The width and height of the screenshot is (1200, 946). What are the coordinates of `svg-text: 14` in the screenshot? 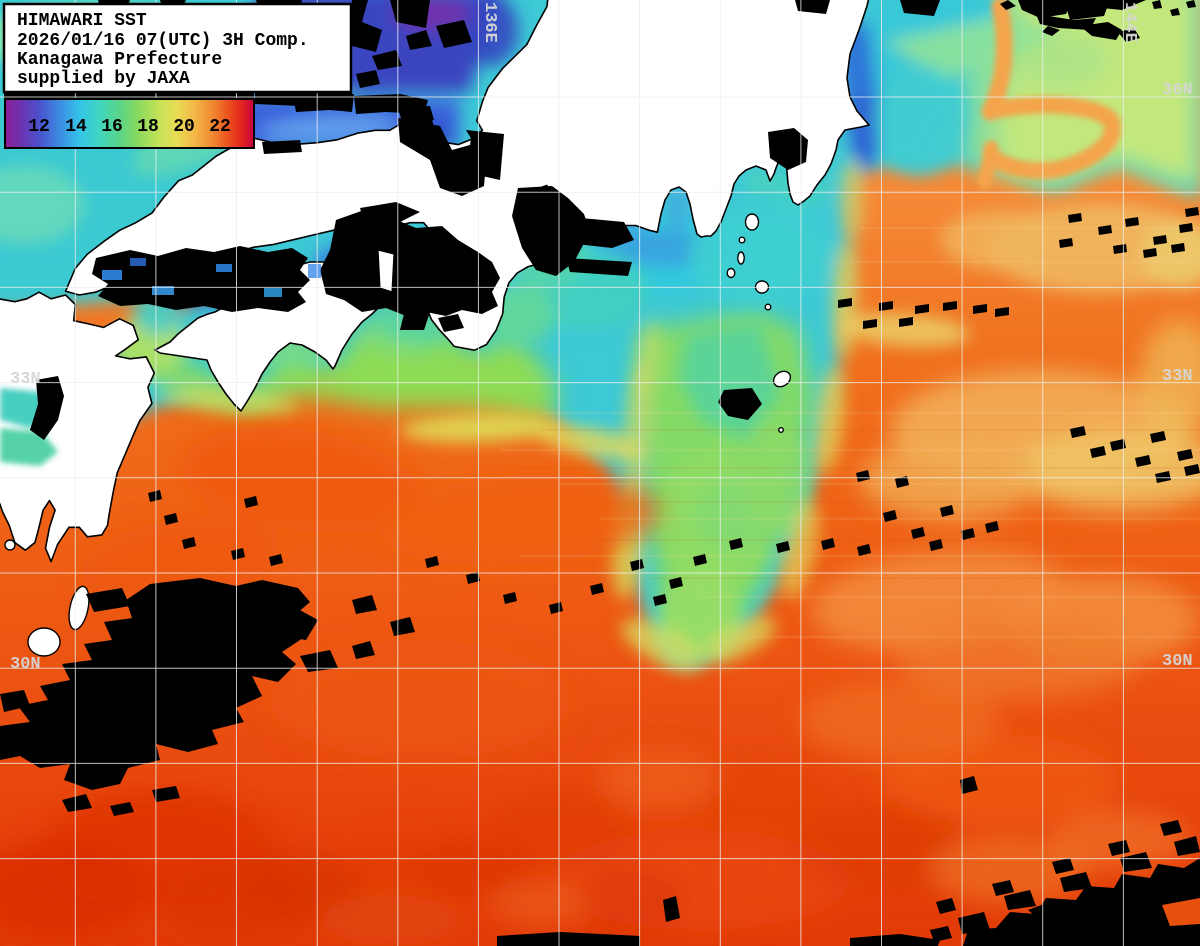 It's located at (76, 127).